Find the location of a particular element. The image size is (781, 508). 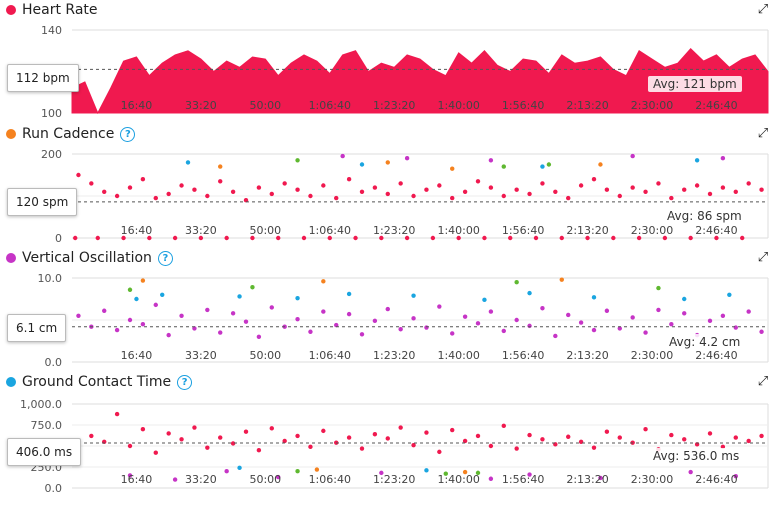

x-tick-label: 2:30:00 is located at coordinates (652, 355).